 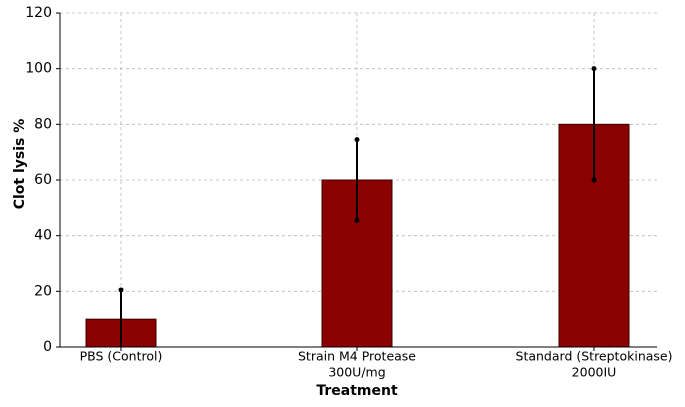 I want to click on x-tick-label: Standard (Streptokinase), so click(x=594, y=356).